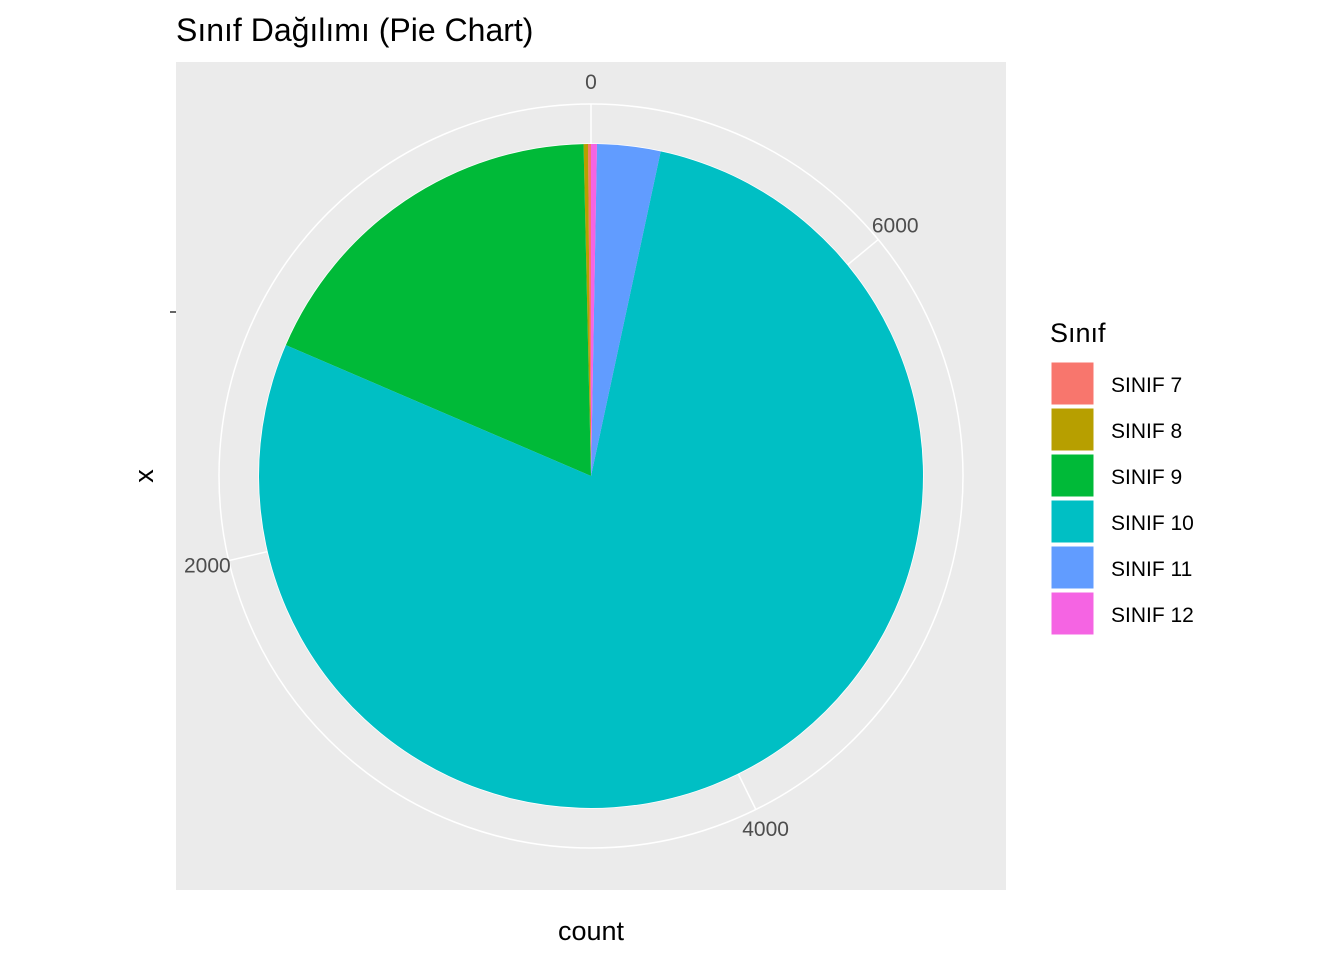  What do you see at coordinates (1152, 615) in the screenshot?
I see `legend-label-sinif-12: SINIF 12` at bounding box center [1152, 615].